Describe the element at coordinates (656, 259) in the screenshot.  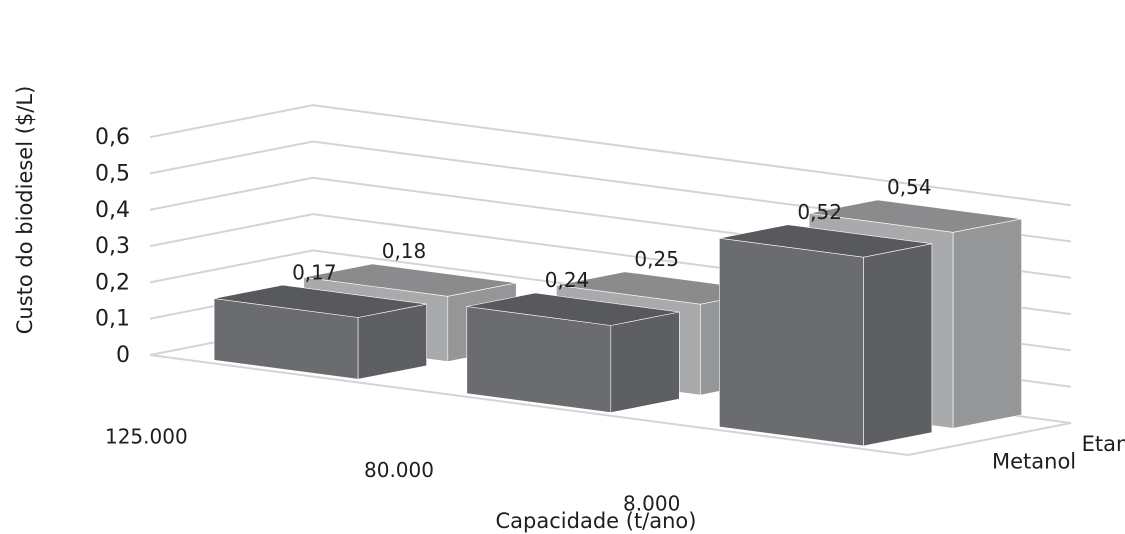
I see `data-label: 0,25` at that location.